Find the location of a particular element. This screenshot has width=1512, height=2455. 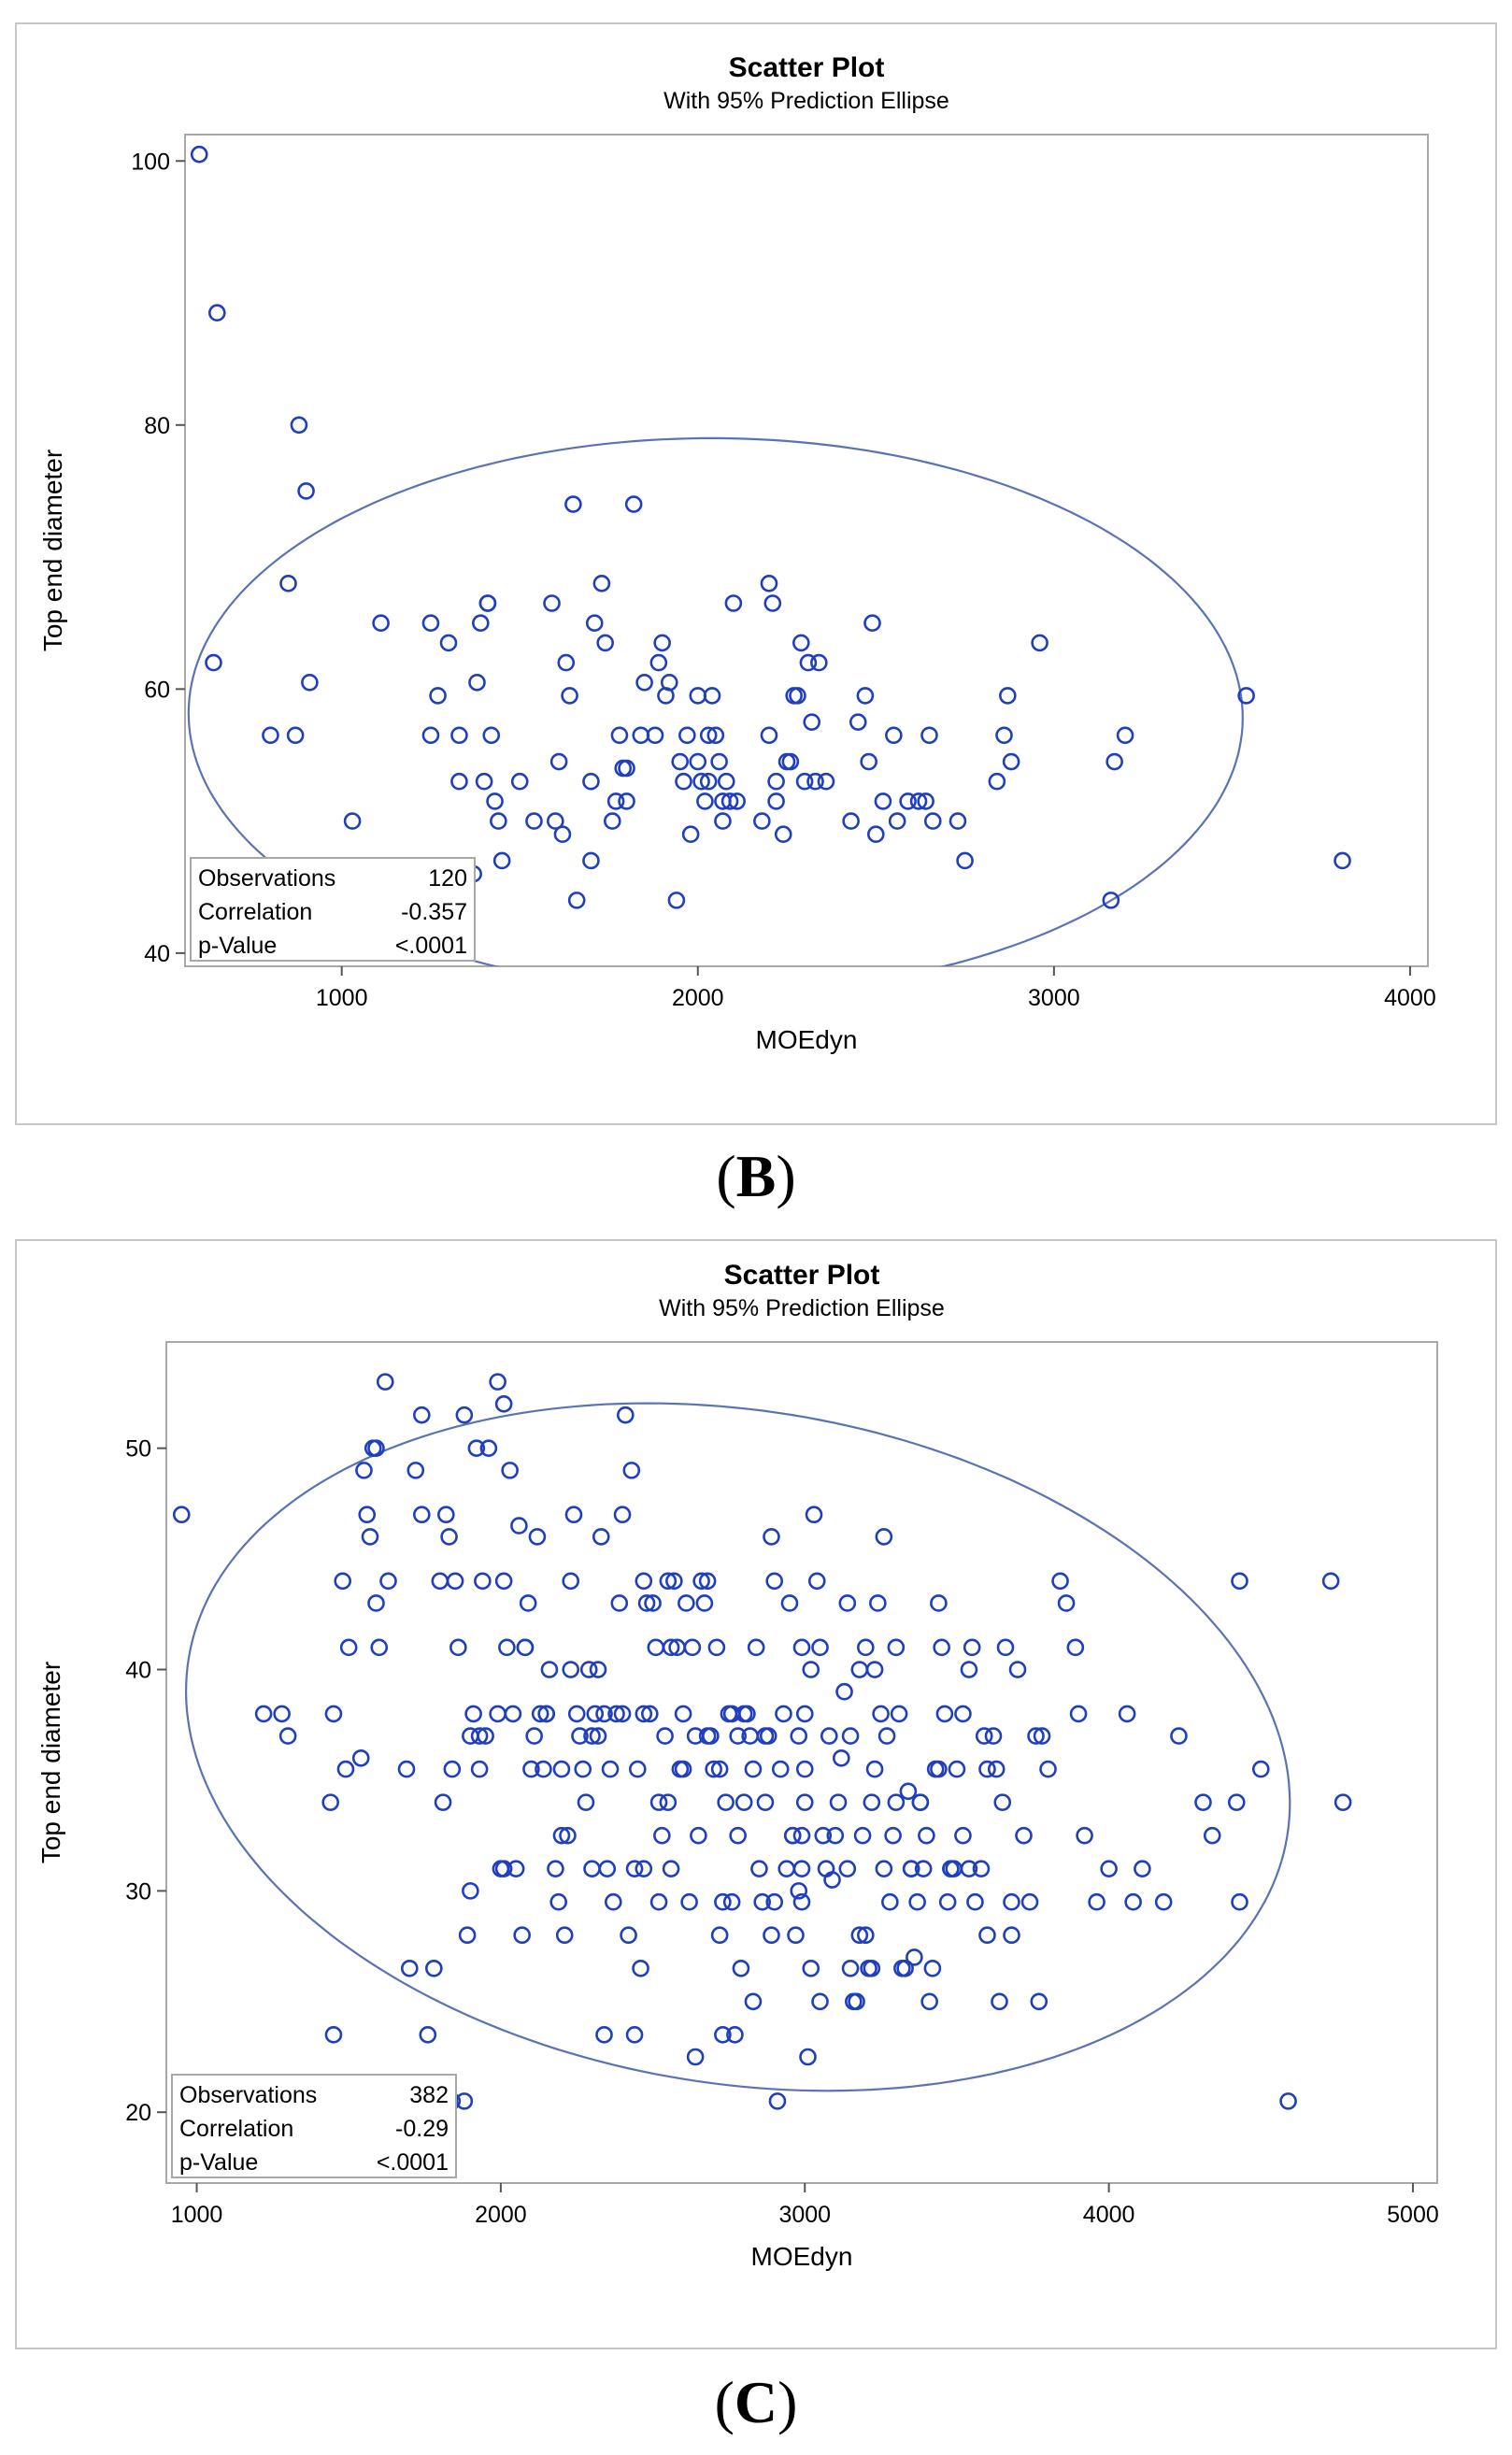

x-axis-label: MOEdyn is located at coordinates (802, 2256).